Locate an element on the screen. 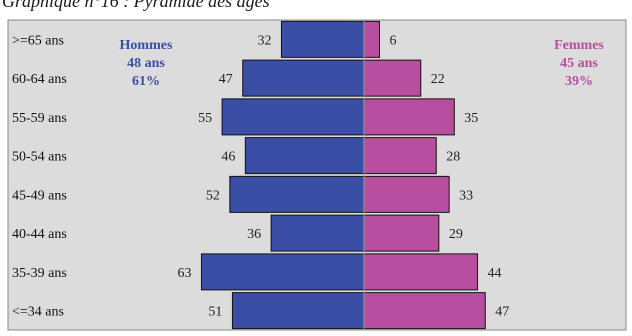  legend-hommes-line: Hommes is located at coordinates (146, 45).